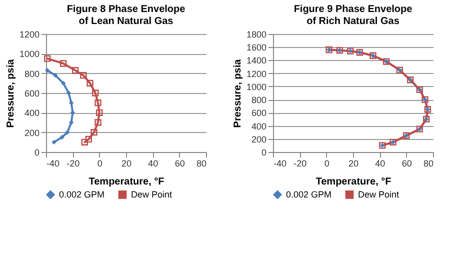 The height and width of the screenshot is (260, 474). What do you see at coordinates (256, 47) in the screenshot?
I see `y-tick-label: 1600` at bounding box center [256, 47].